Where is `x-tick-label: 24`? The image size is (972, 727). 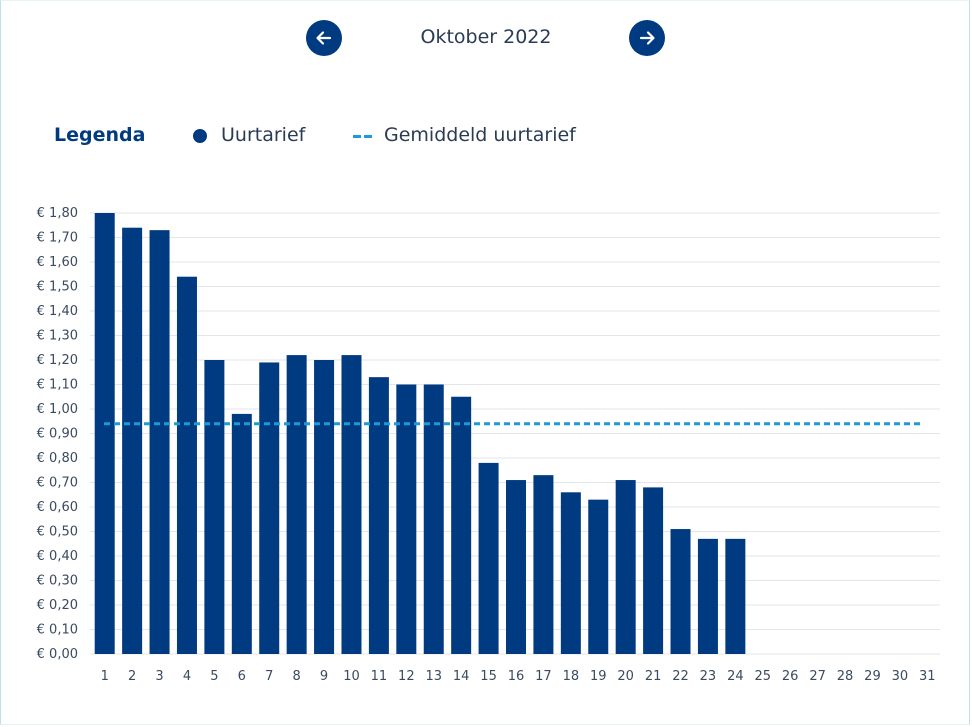 x-tick-label: 24 is located at coordinates (735, 676).